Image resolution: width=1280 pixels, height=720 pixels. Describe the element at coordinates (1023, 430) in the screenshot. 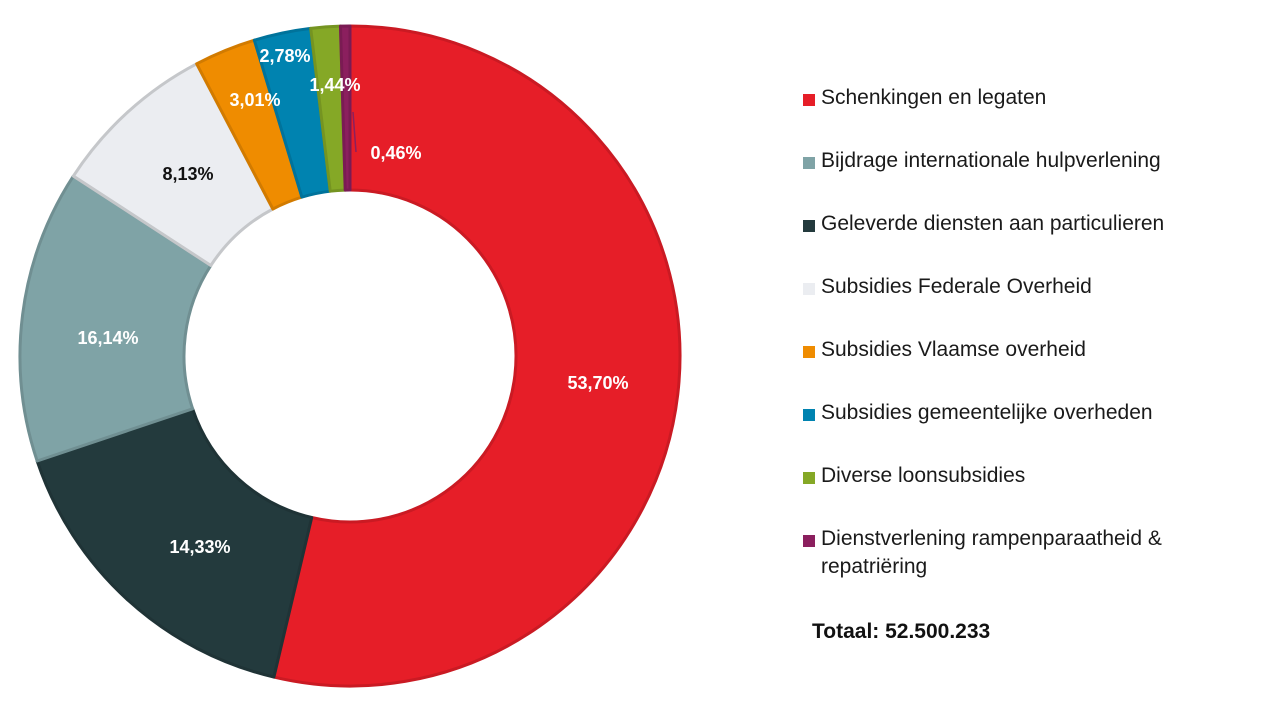

I see `legend-item: Subsidies gemeentelijke overheden` at that location.